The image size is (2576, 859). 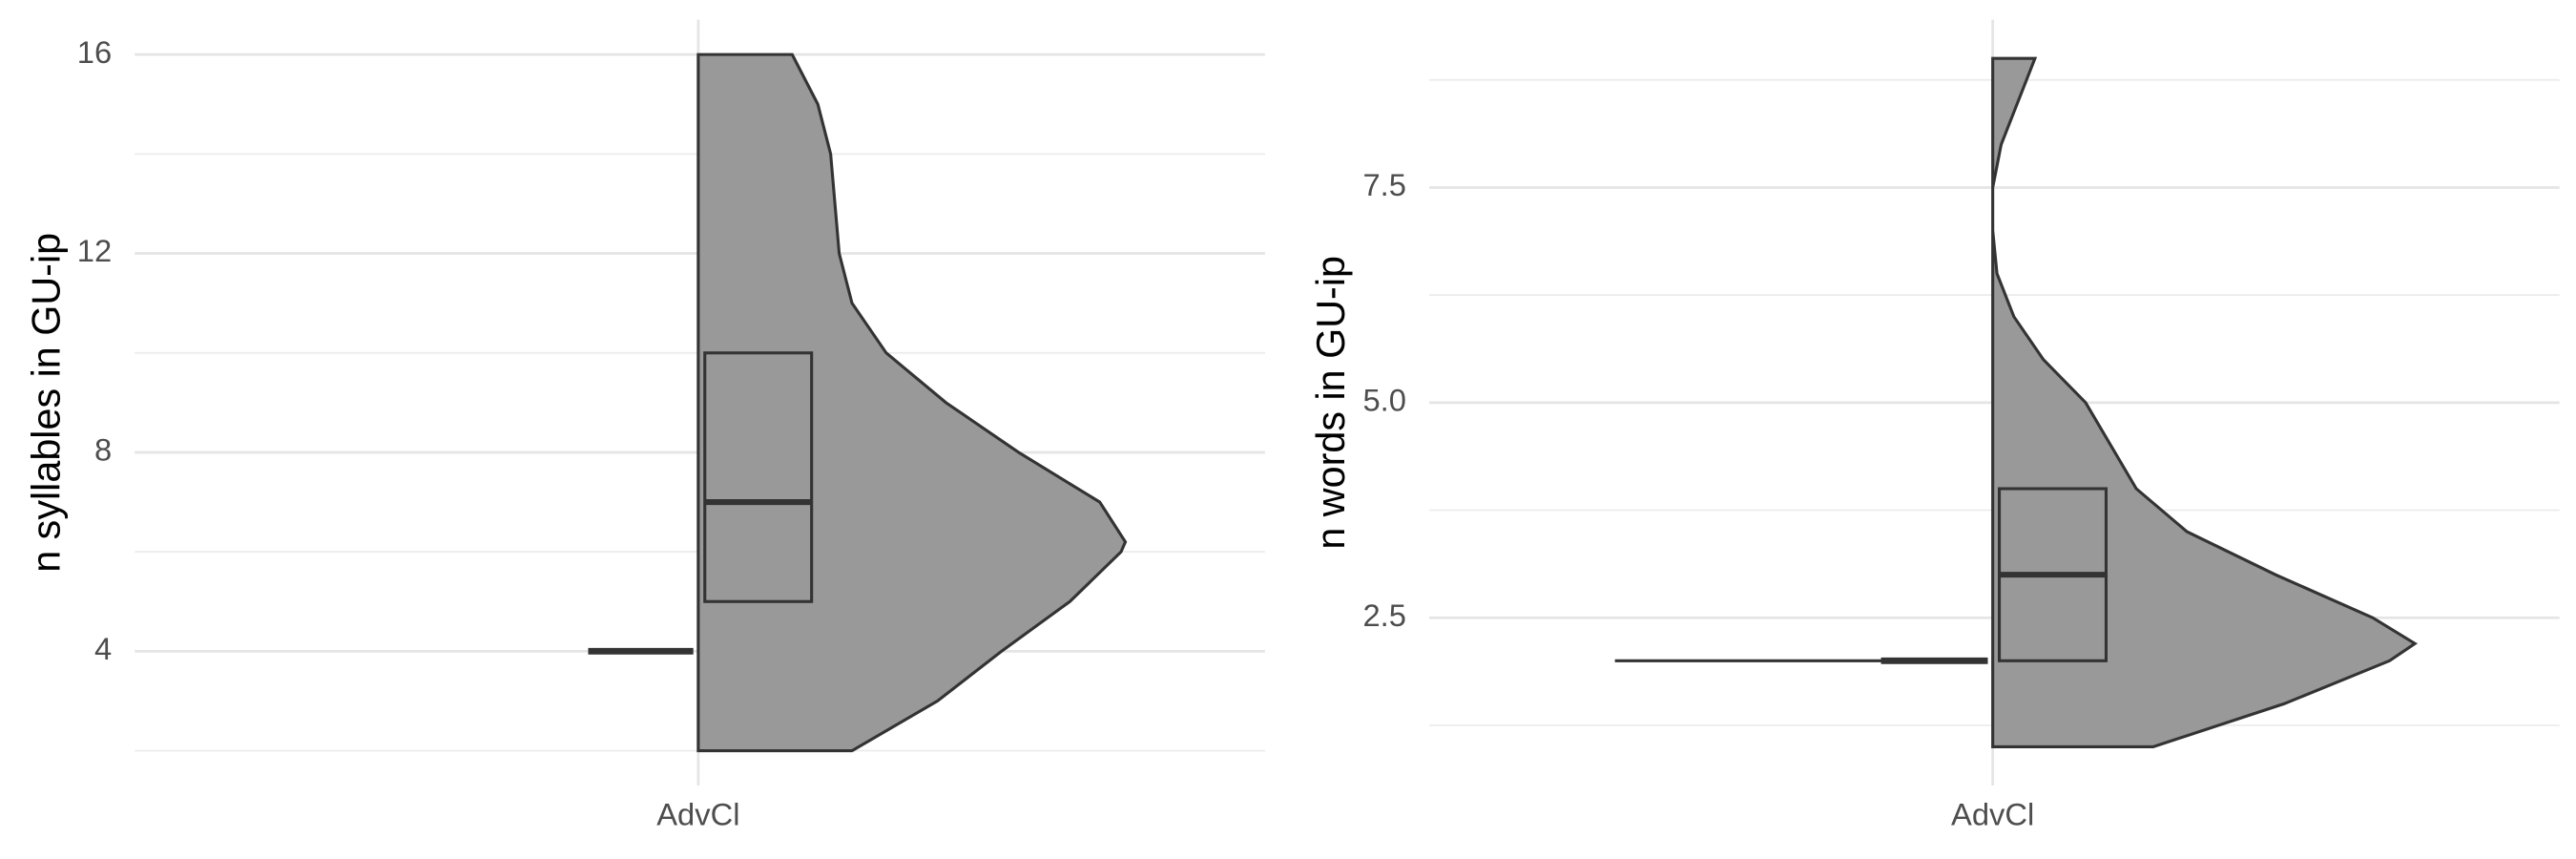 What do you see at coordinates (94, 250) in the screenshot?
I see `y-tick-label: 12` at bounding box center [94, 250].